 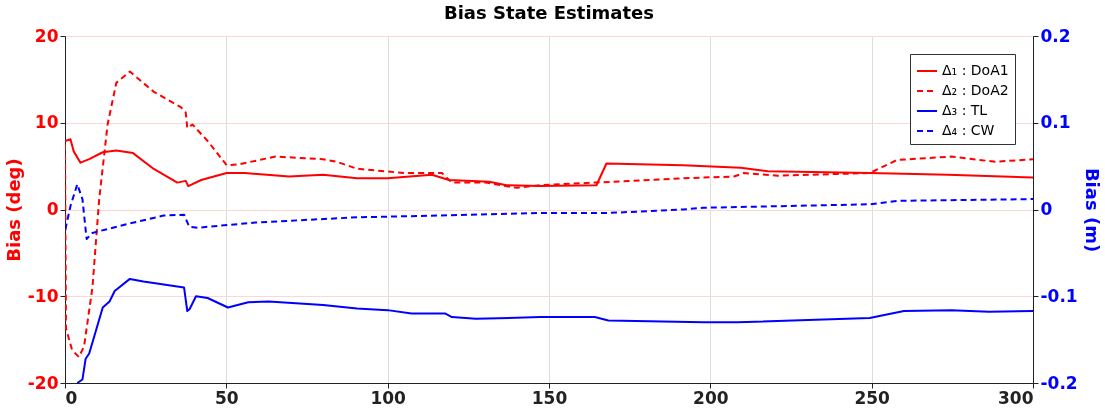 I want to click on legend-label: Δ₁ : DoA1, so click(x=975, y=70).